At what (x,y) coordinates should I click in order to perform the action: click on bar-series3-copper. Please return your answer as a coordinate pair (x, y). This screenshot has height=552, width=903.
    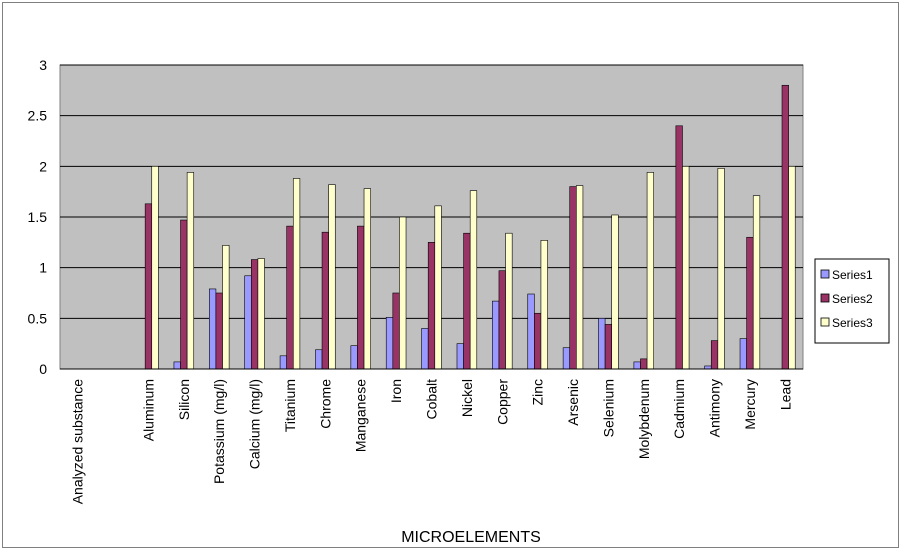
    Looking at the image, I should click on (509, 301).